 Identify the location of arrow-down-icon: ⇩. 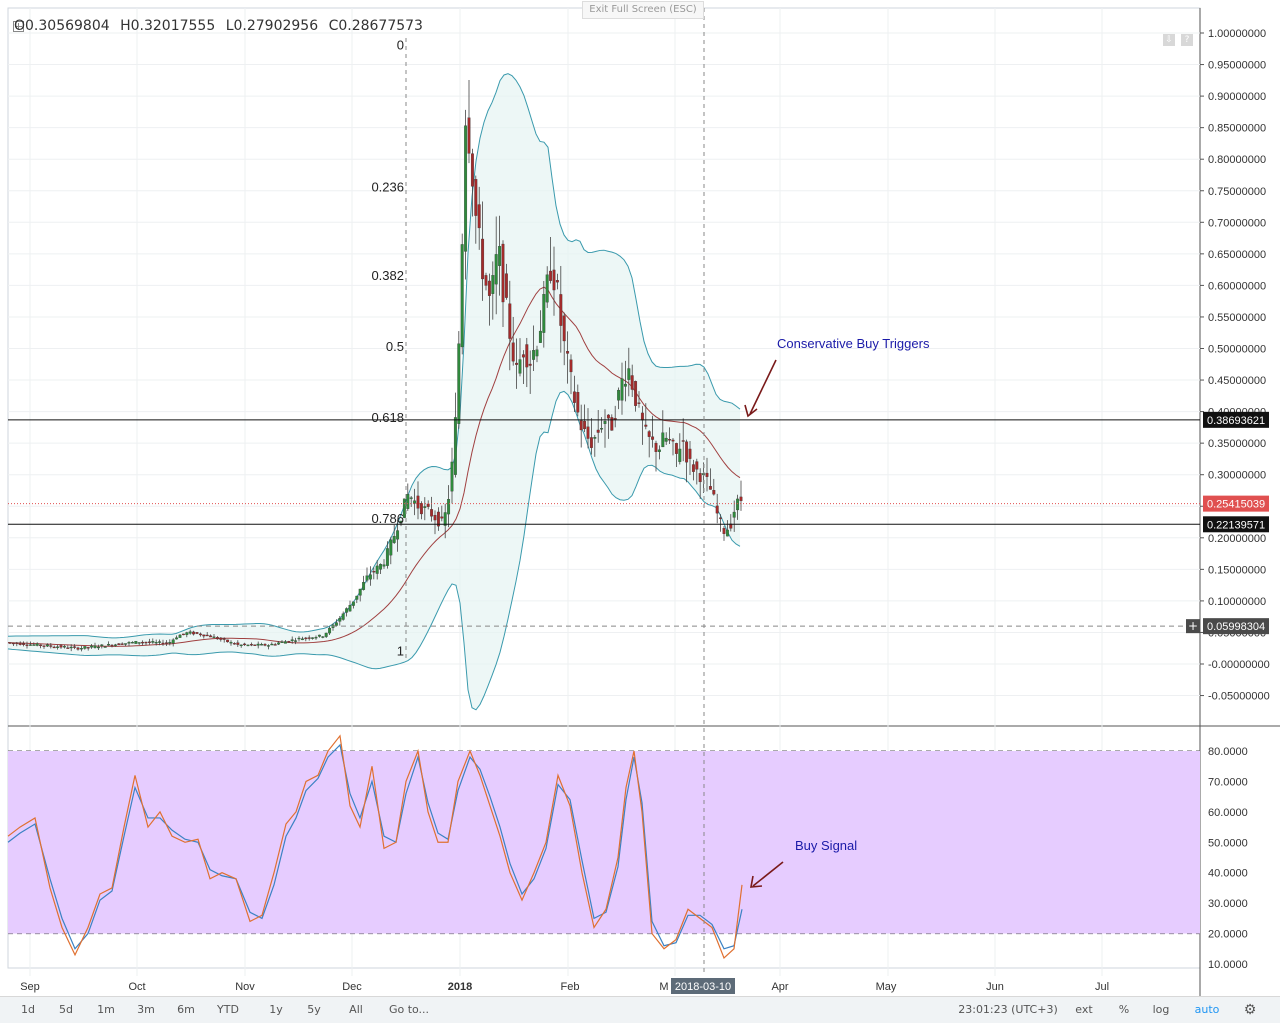
(1169, 40).